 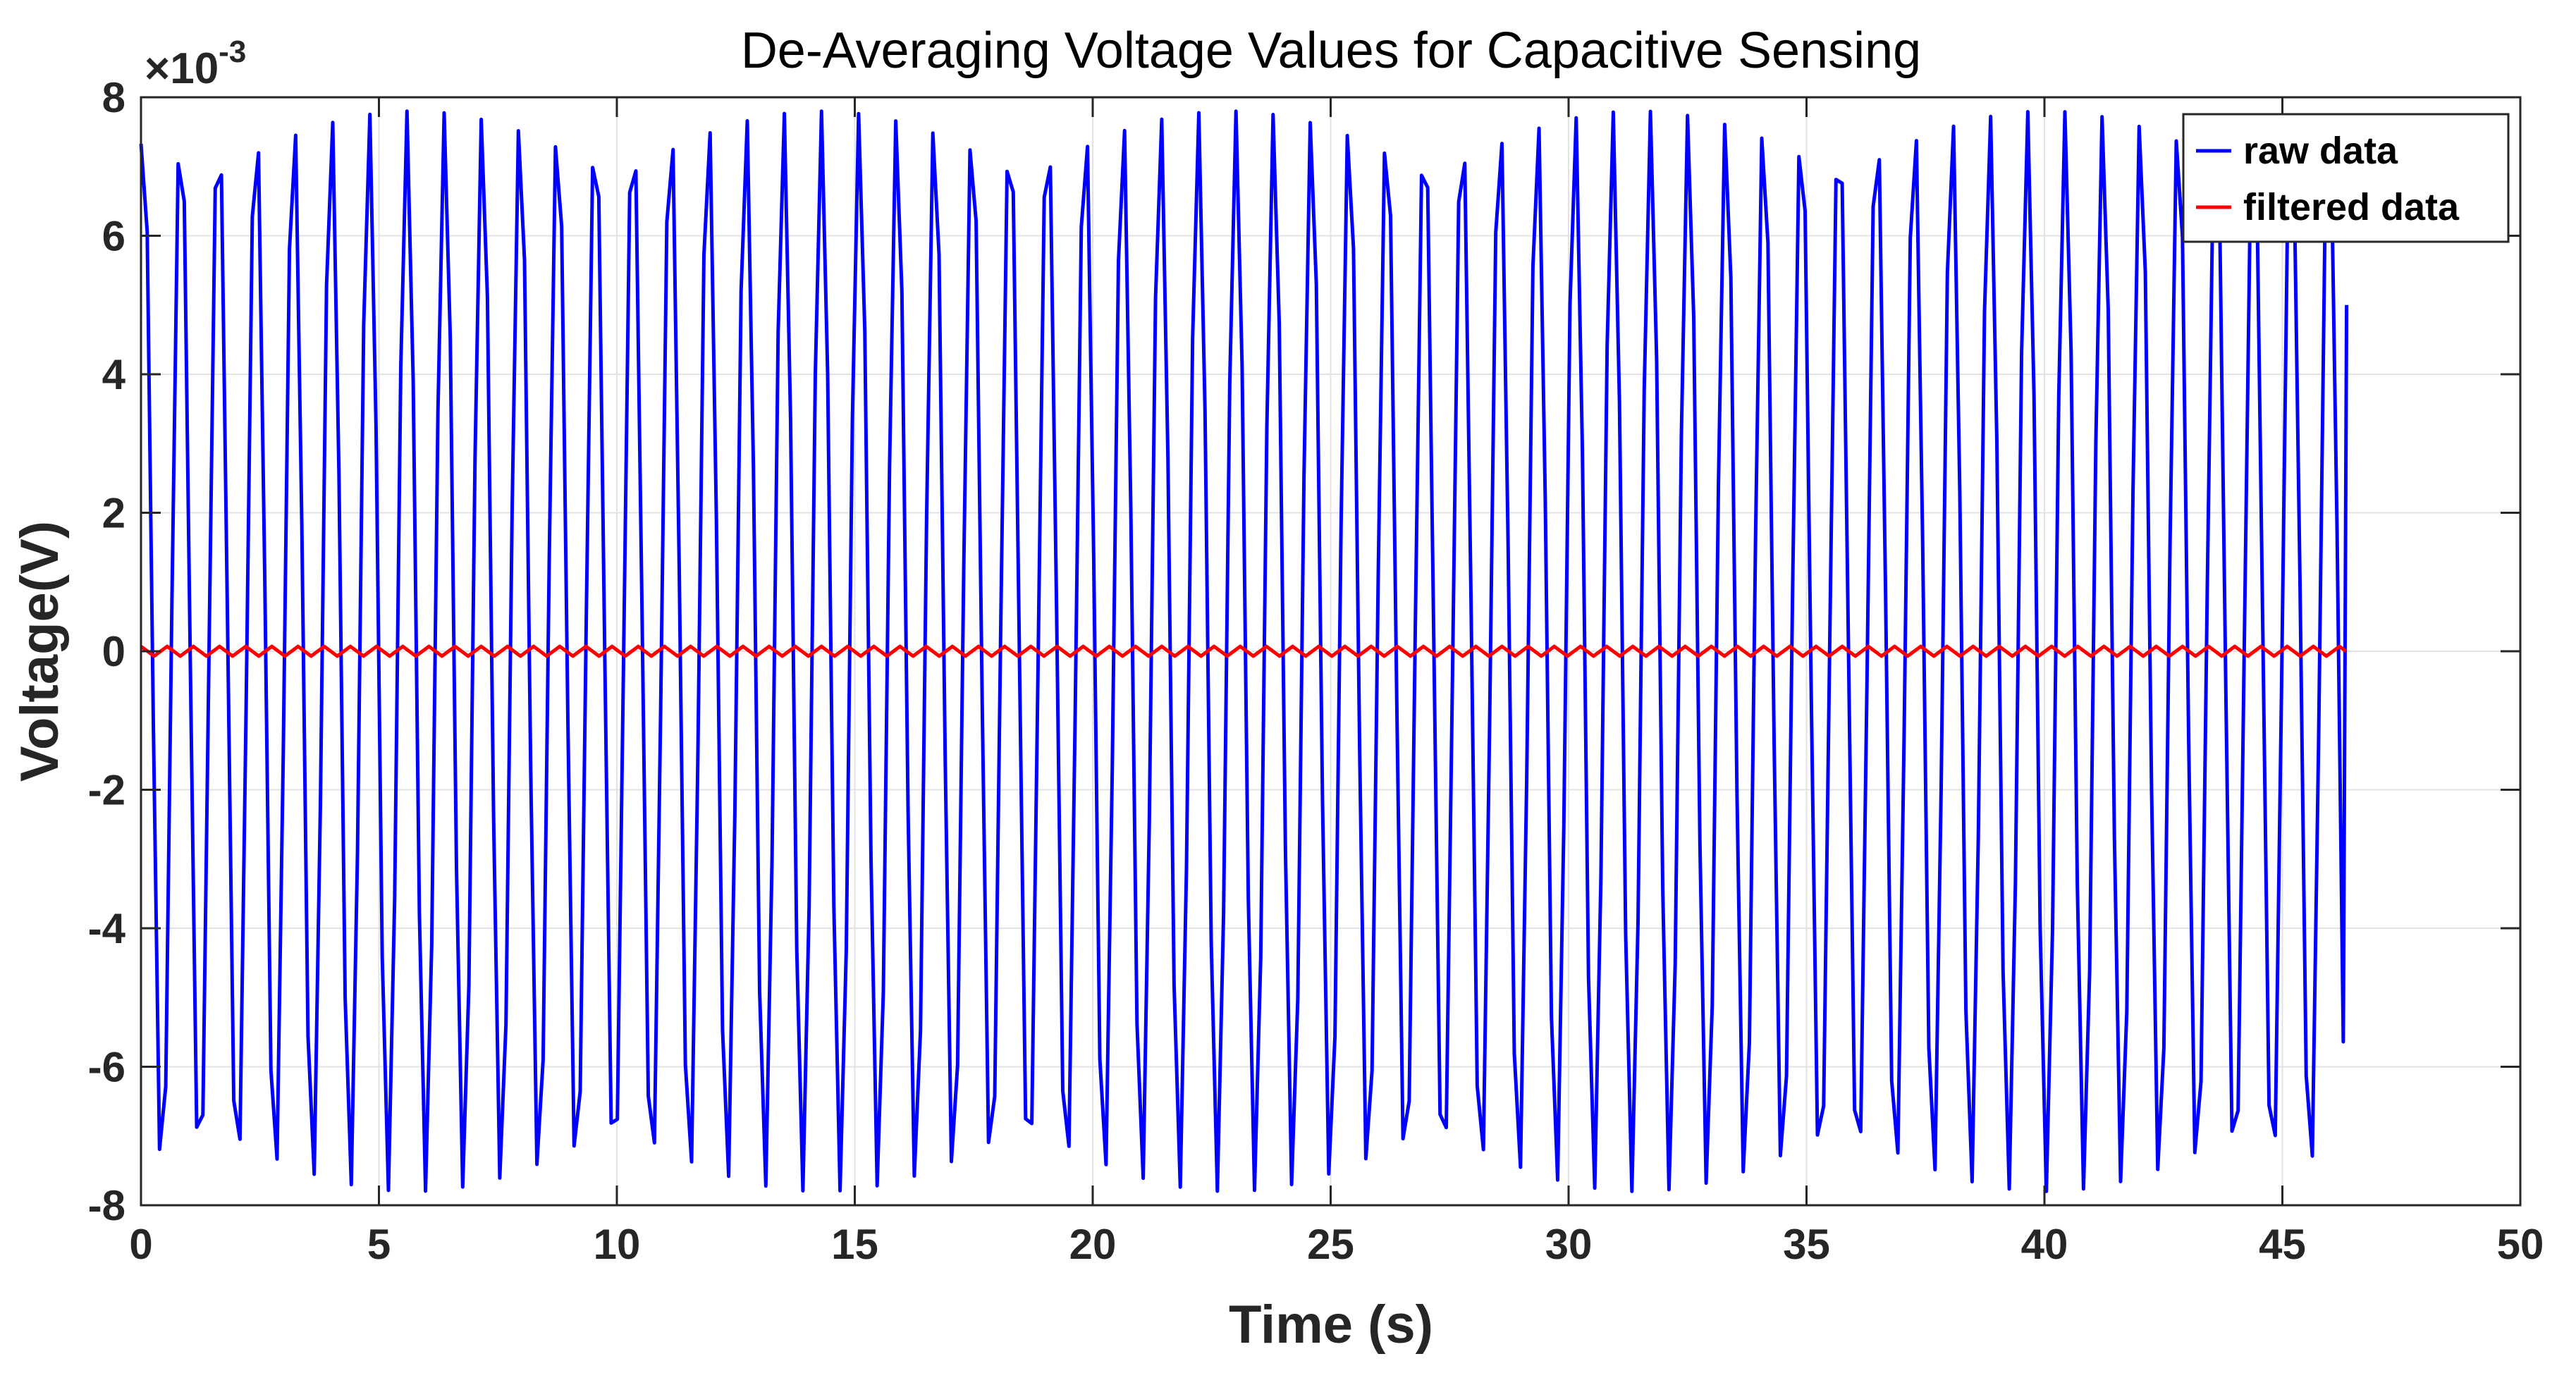 I want to click on x-tick-label: 0, so click(x=140, y=1244).